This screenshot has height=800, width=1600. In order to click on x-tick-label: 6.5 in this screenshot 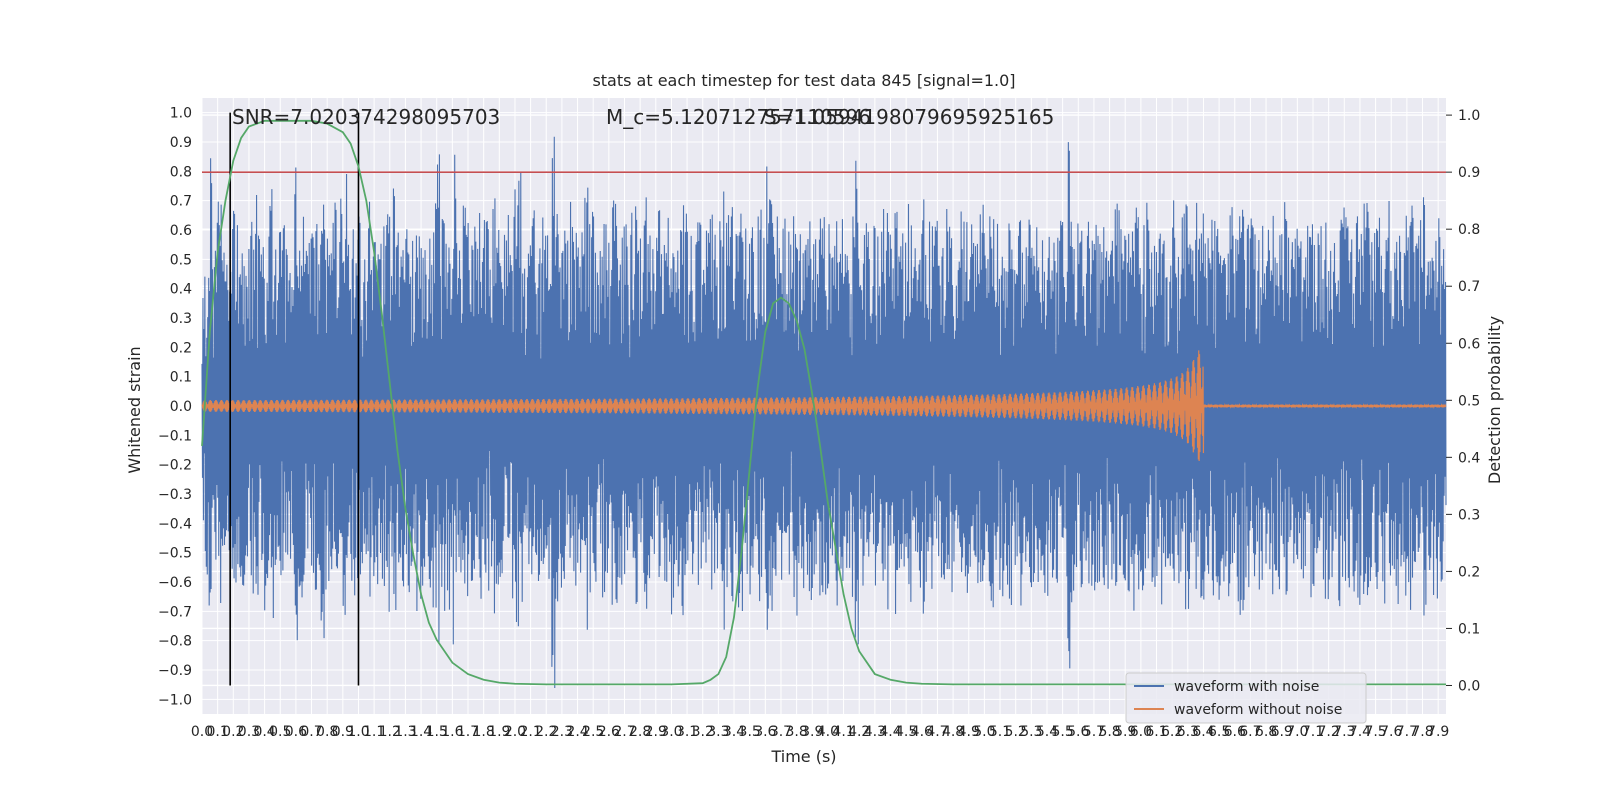, I will do `click(1219, 732)`.